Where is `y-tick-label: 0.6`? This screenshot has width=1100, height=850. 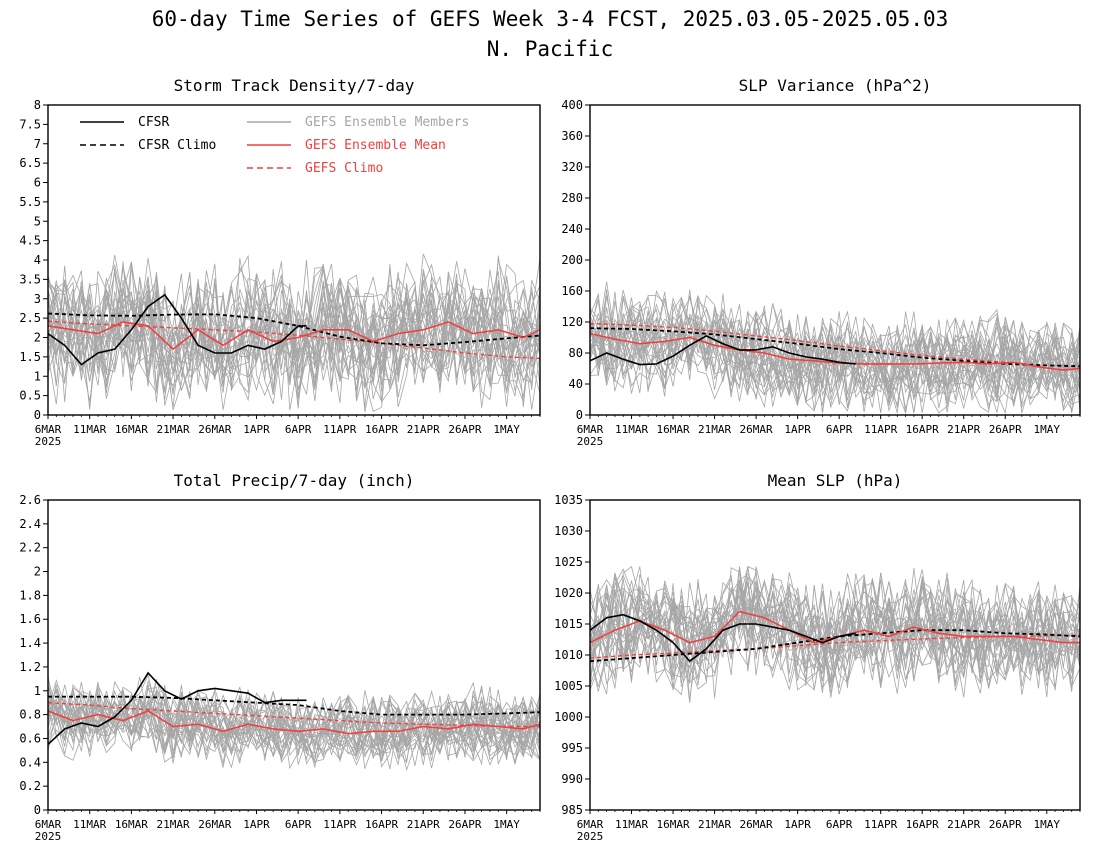 y-tick-label: 0.6 is located at coordinates (30, 738).